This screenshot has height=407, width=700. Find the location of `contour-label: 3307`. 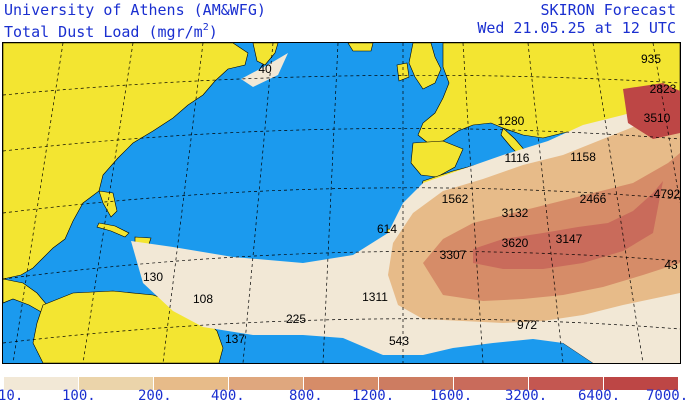

contour-label: 3307 is located at coordinates (453, 255).